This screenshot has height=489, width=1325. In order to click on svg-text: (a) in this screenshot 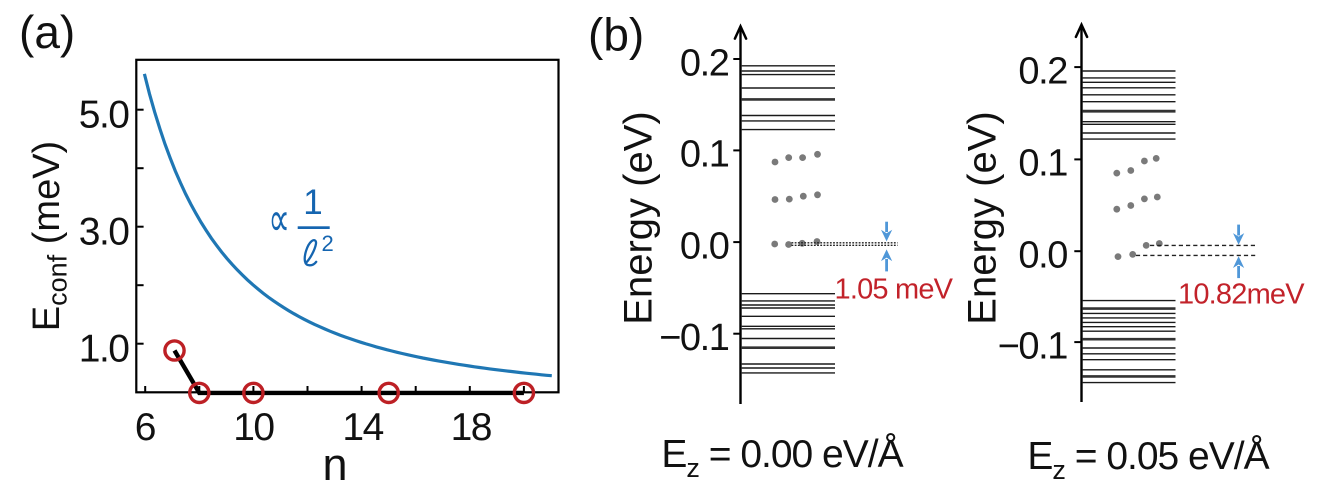, I will do `click(47, 32)`.